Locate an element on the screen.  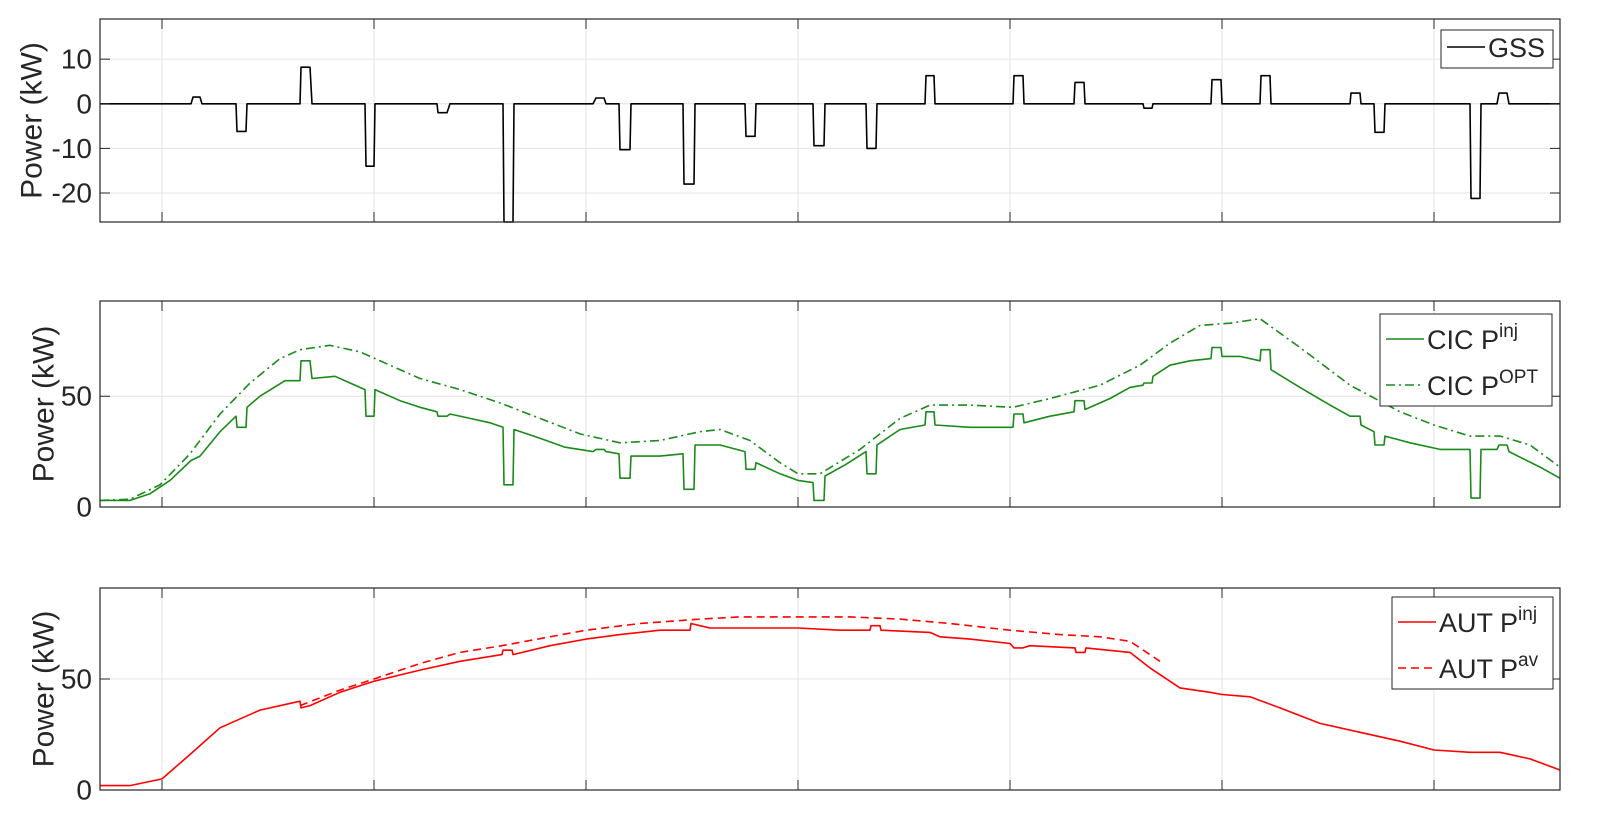
legend-label: CIC POPT is located at coordinates (1482, 384).